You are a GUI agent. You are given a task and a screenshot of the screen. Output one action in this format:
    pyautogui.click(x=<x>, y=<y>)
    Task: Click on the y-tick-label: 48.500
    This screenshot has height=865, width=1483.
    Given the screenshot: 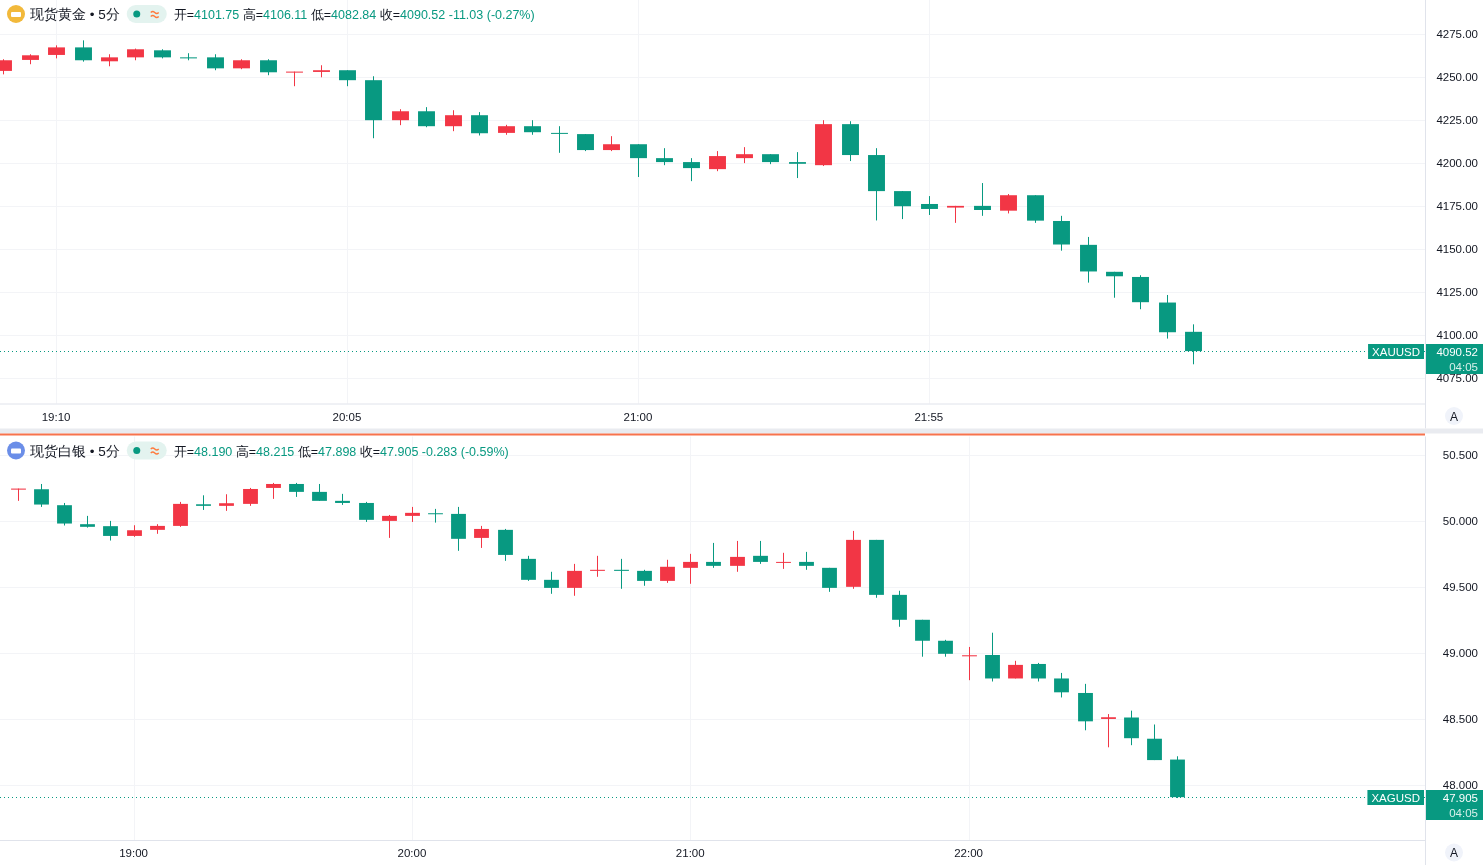 What is the action you would take?
    pyautogui.click(x=1460, y=718)
    